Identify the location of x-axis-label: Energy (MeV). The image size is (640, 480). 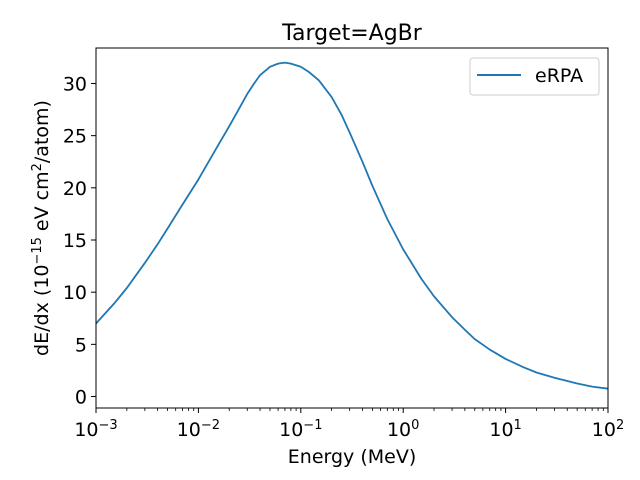
(352, 457).